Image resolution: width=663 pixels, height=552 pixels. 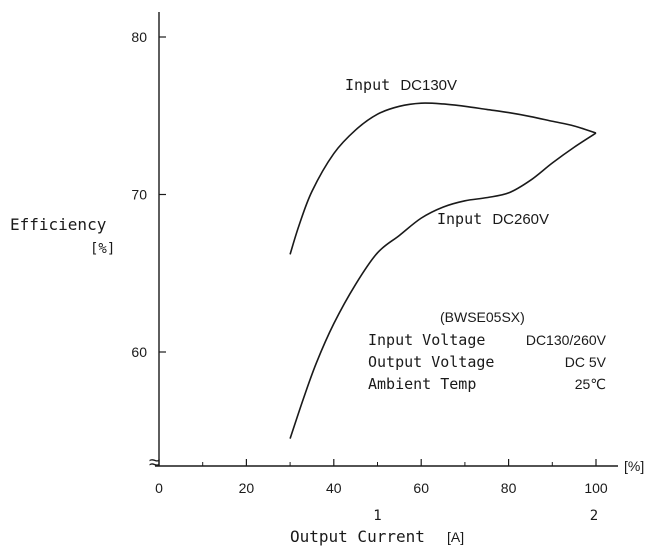 What do you see at coordinates (594, 516) in the screenshot?
I see `x-secondary-tick-label: 2` at bounding box center [594, 516].